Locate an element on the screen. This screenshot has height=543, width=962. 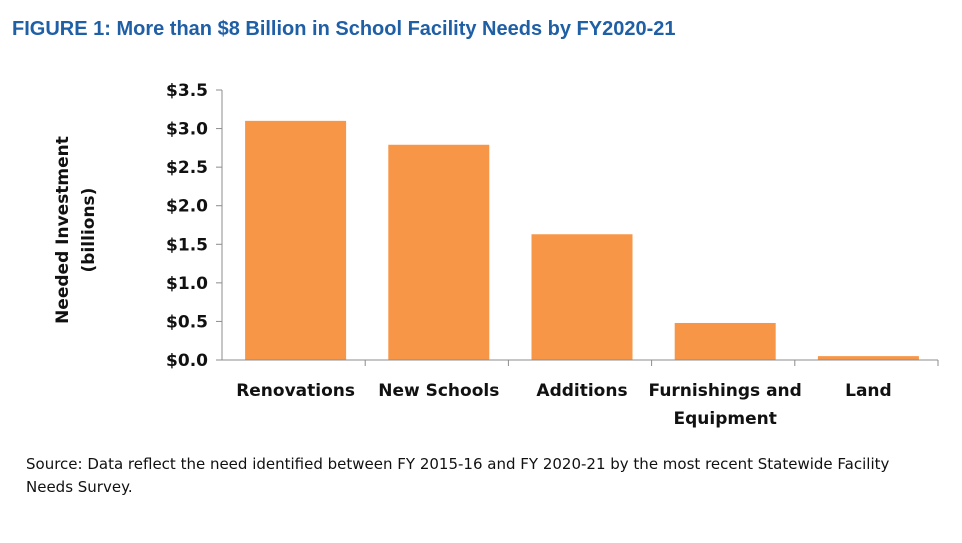
category-label: Additions is located at coordinates (581, 391).